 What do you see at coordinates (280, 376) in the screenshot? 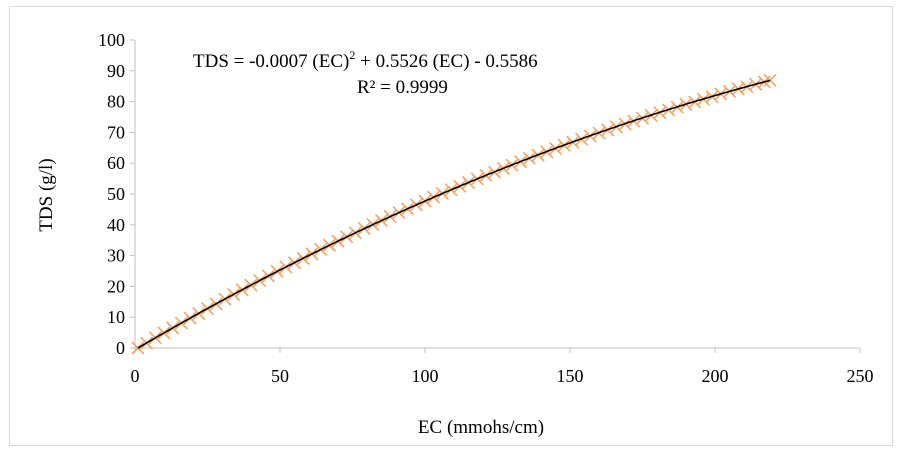
I see `x-tick-label: 50` at bounding box center [280, 376].